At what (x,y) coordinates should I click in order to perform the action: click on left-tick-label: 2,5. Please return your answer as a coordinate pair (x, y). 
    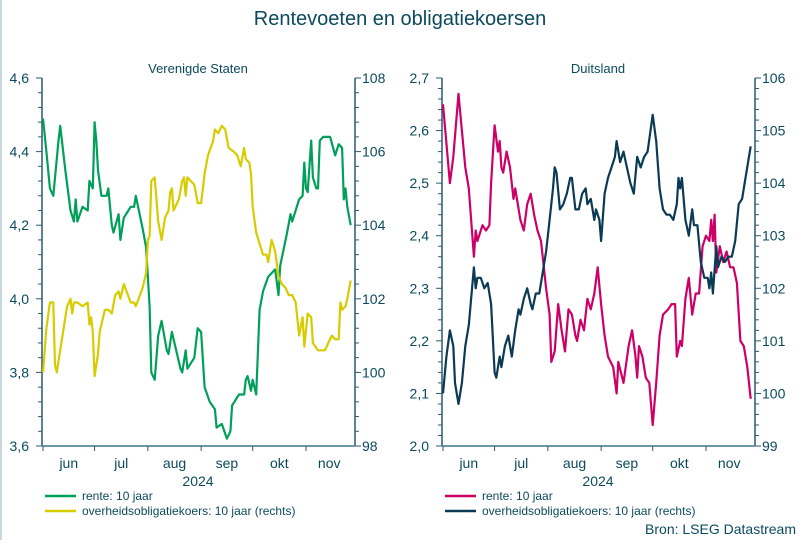
    Looking at the image, I should click on (420, 183).